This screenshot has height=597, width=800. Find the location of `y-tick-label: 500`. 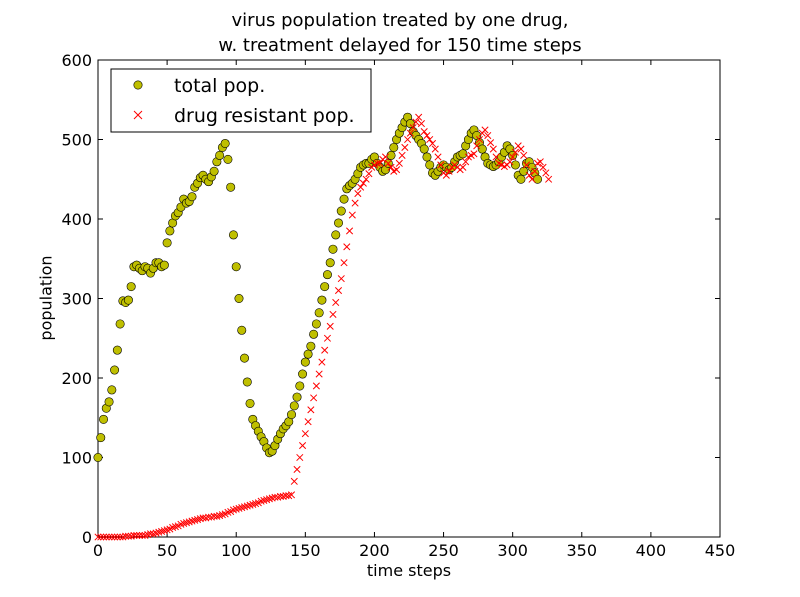

y-tick-label: 500 is located at coordinates (76, 140).